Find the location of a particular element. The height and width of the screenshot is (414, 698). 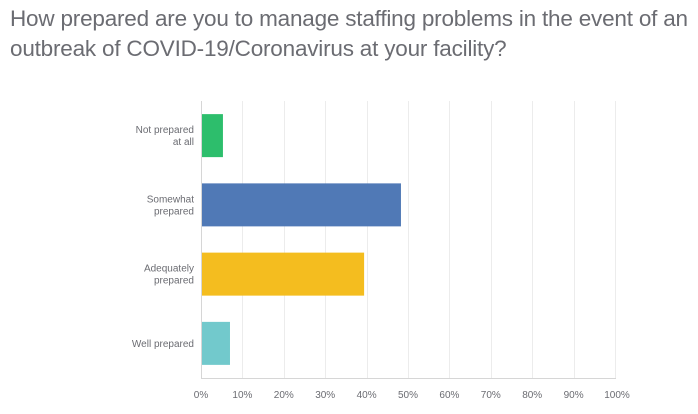

x-tick-label: 20% is located at coordinates (284, 395).